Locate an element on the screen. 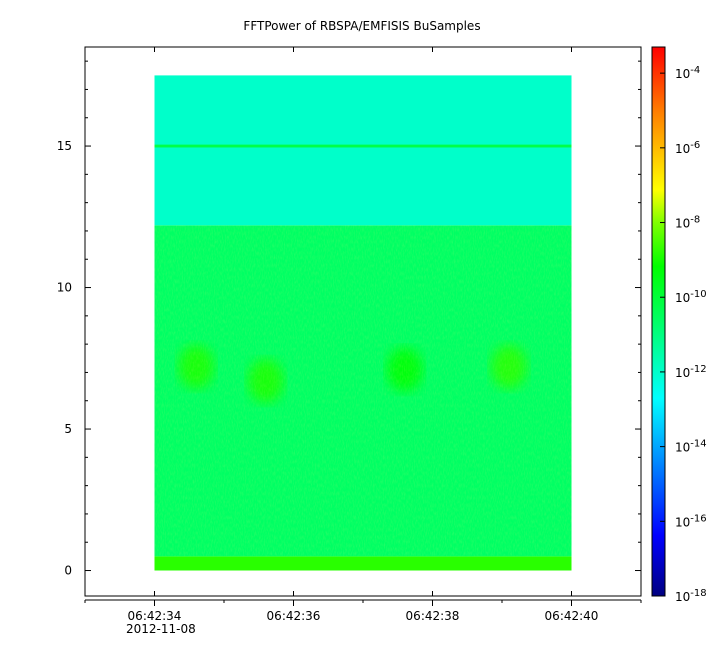 This screenshot has width=724, height=656. colorbar-tick-label-2: 10⁻¹⁴ is located at coordinates (691, 447).